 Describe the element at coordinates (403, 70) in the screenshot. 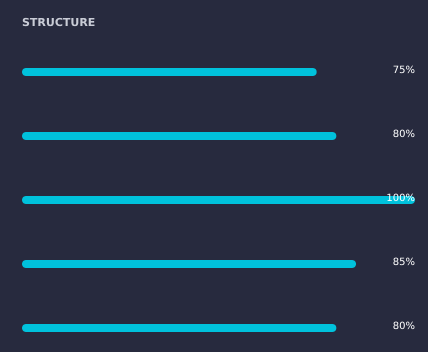

I see `data-label: 75%` at that location.